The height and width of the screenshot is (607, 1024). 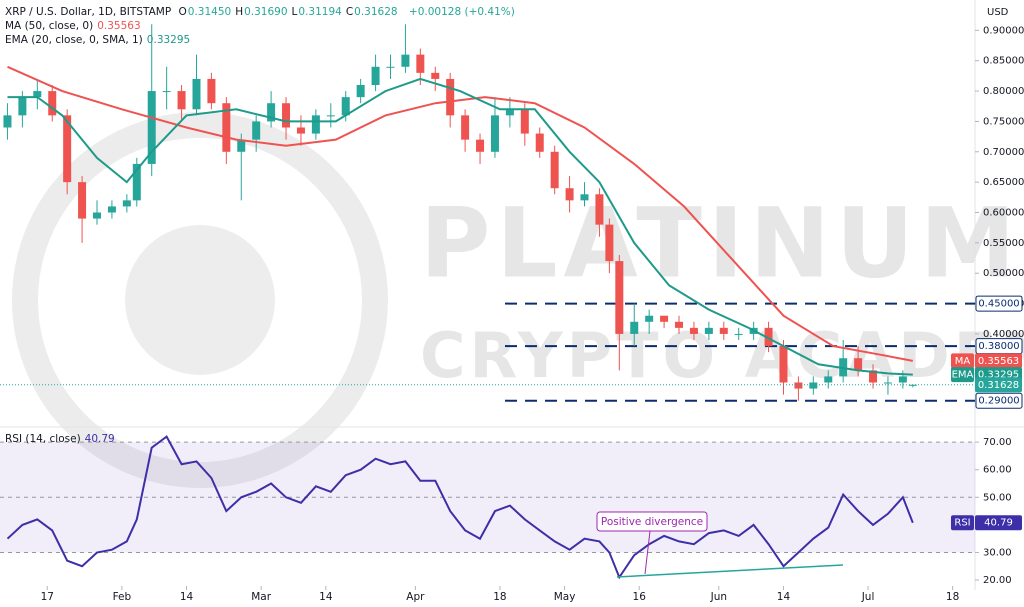 What do you see at coordinates (963, 375) in the screenshot?
I see `price-tag-label: EMA` at bounding box center [963, 375].